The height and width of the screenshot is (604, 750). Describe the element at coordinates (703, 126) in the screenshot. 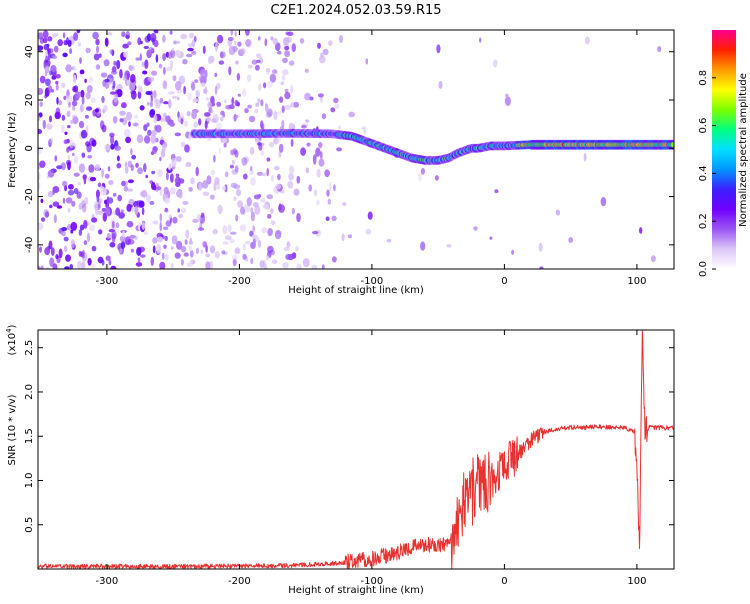

I see `colorbar-tick-label: 0.6` at that location.